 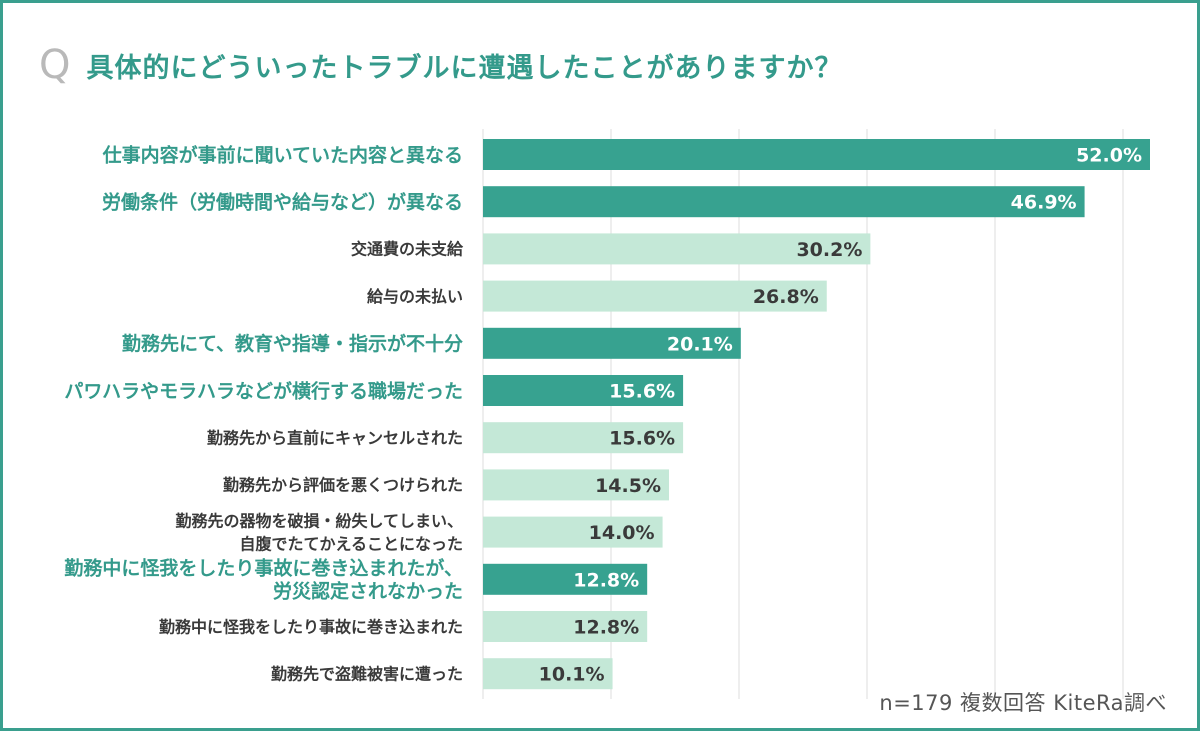 I want to click on value-label-2: 30.2%, so click(x=829, y=250).